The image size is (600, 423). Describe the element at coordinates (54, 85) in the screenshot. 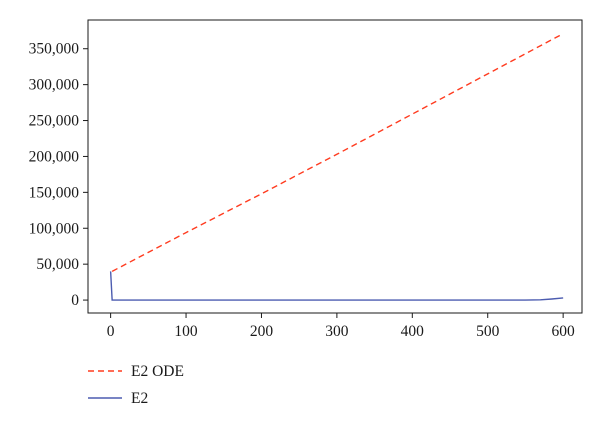

I see `y-tick-label: 300,000` at that location.